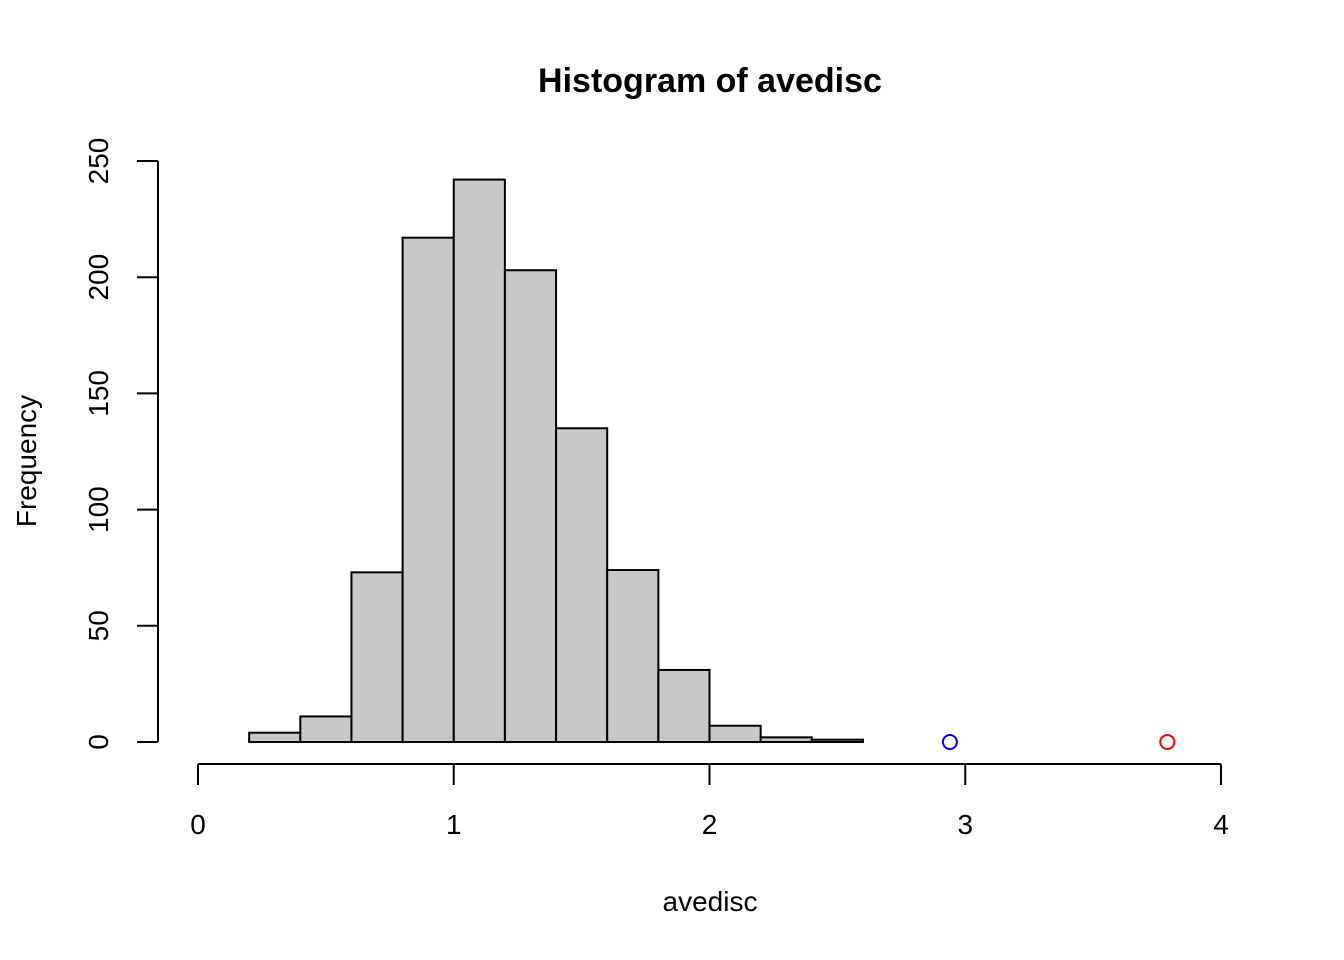 The image size is (1344, 960). I want to click on y-tick-label: 250, so click(98, 161).